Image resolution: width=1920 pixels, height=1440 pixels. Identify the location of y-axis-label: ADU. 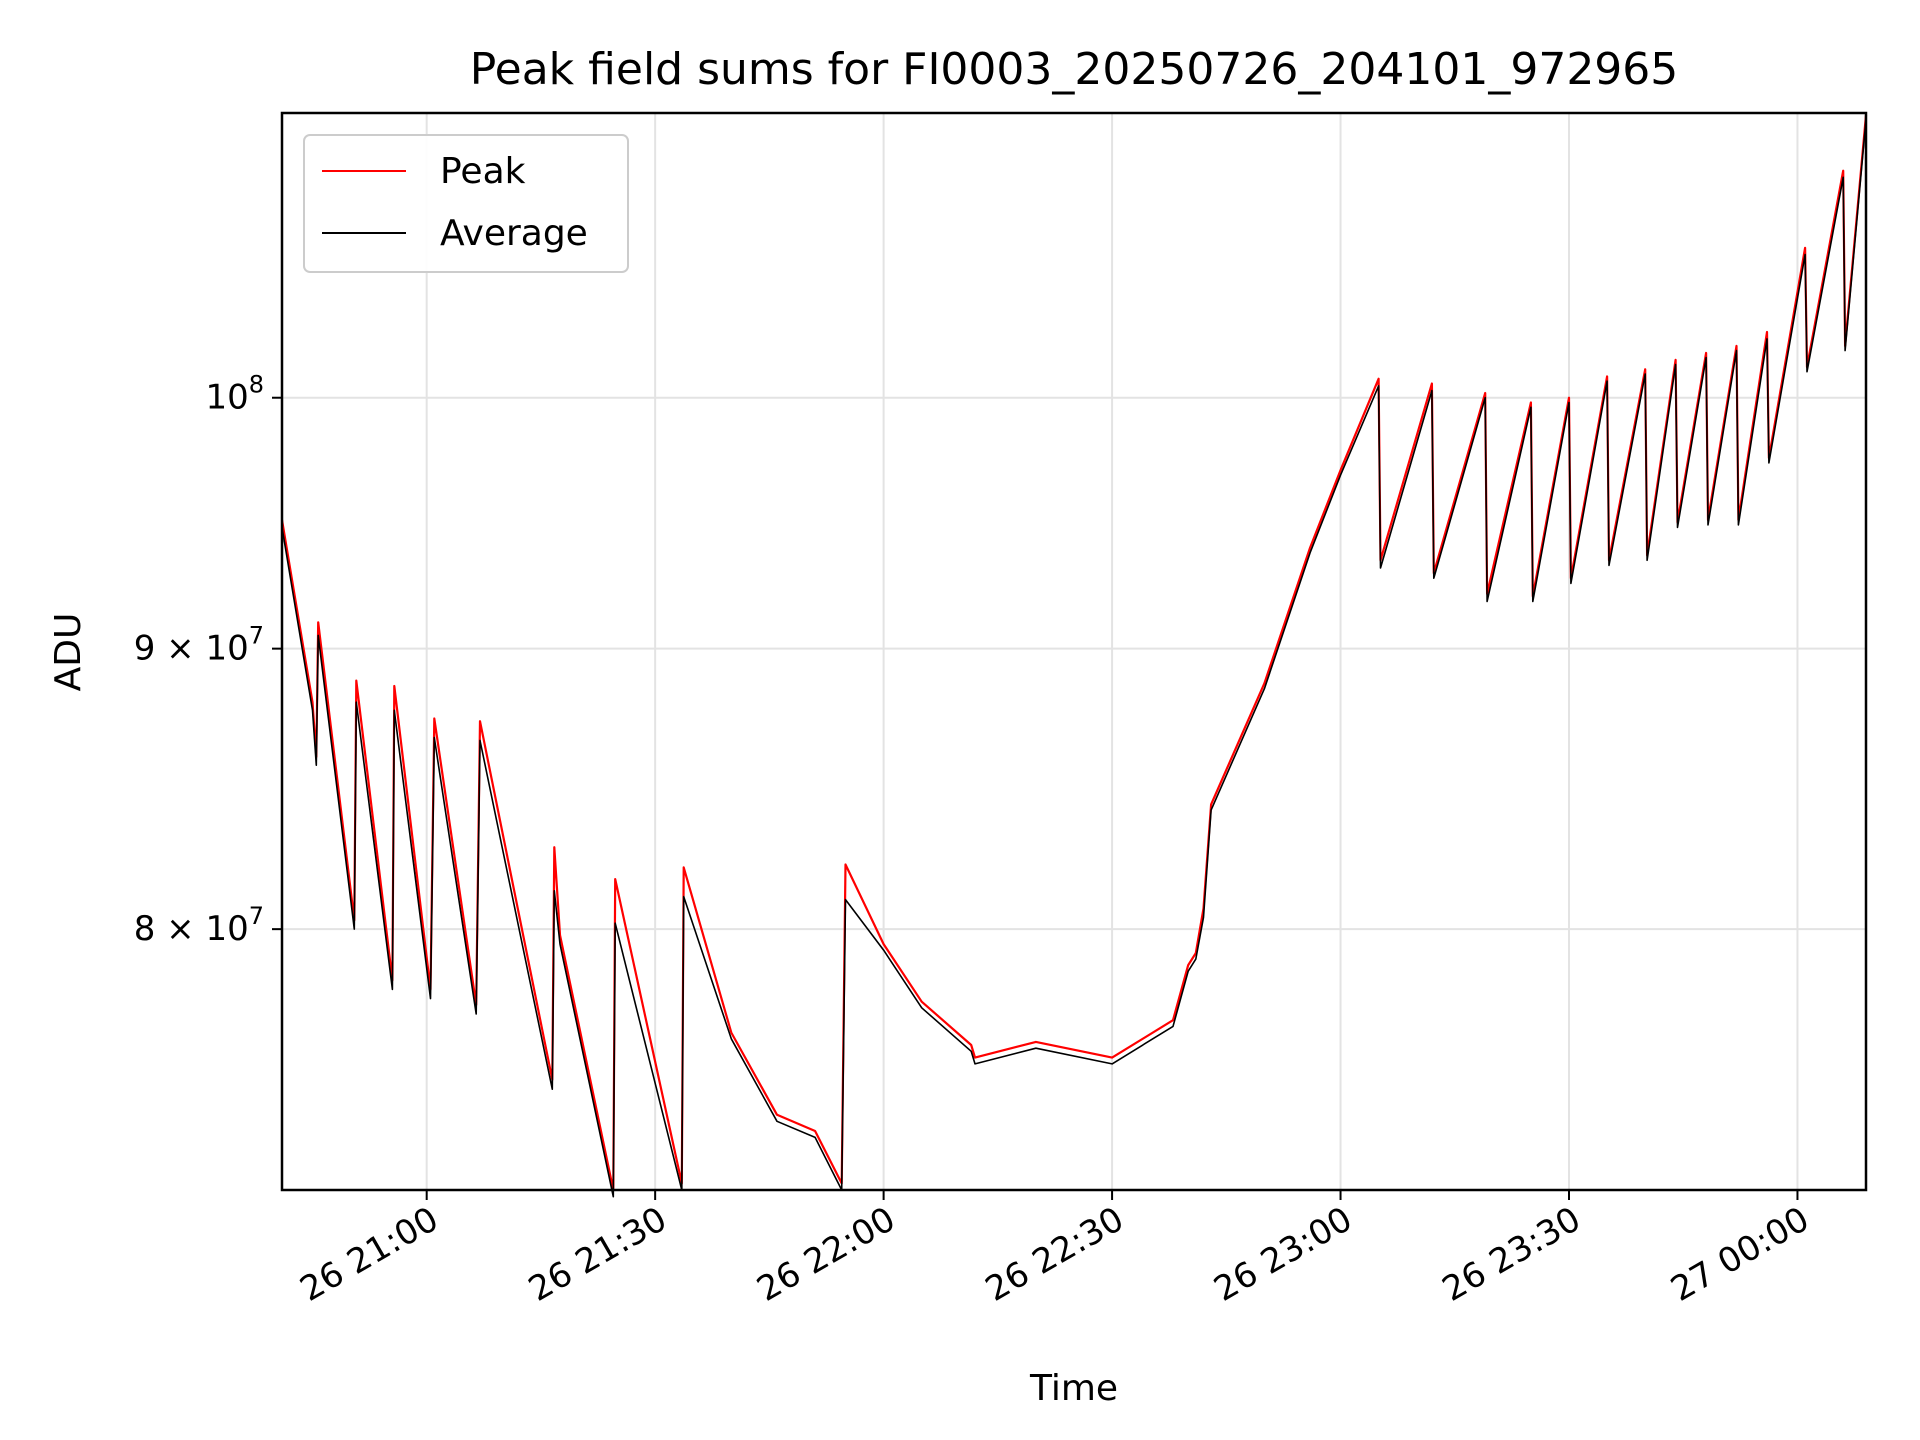
(68, 652).